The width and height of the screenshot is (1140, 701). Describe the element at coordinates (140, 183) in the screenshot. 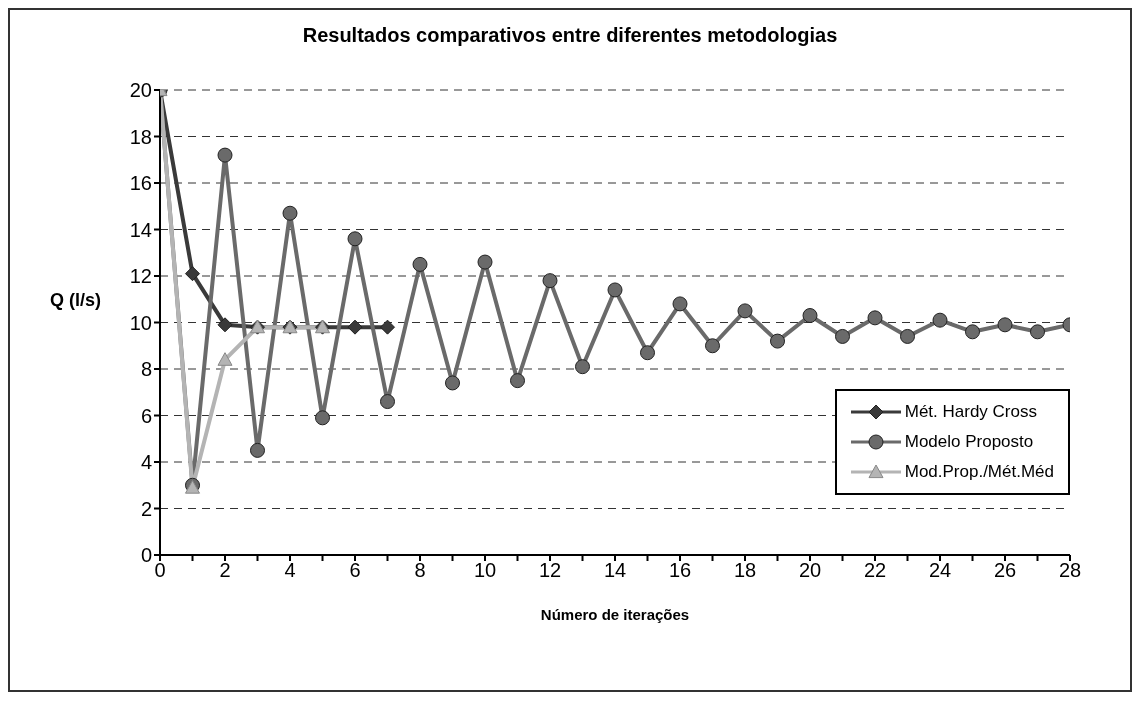

I see `y-tick-label: 16` at that location.